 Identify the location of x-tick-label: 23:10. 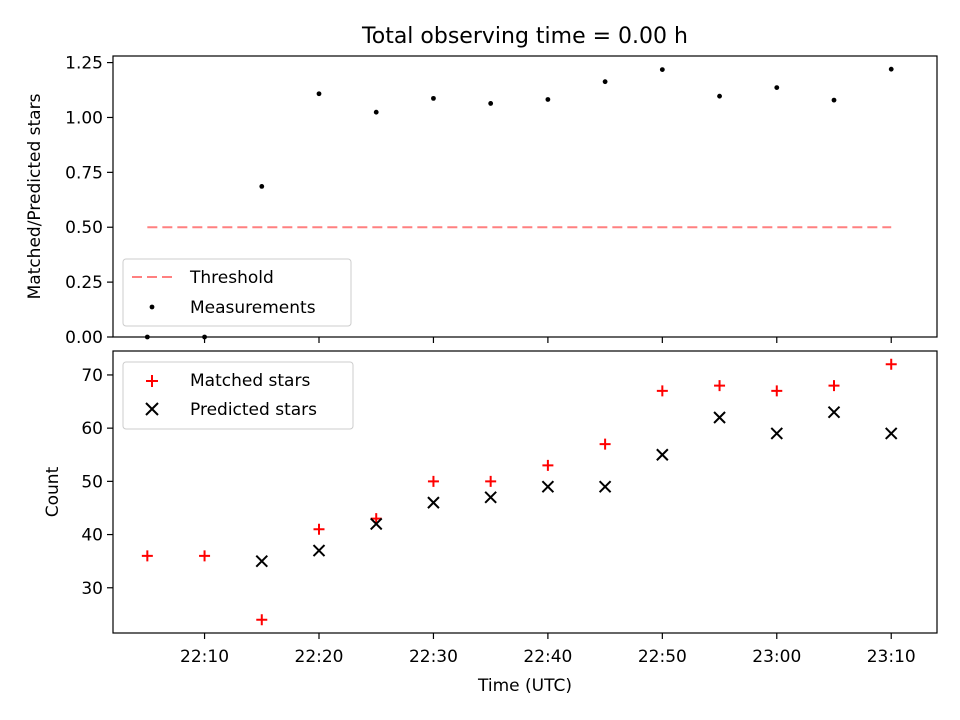
(891, 657).